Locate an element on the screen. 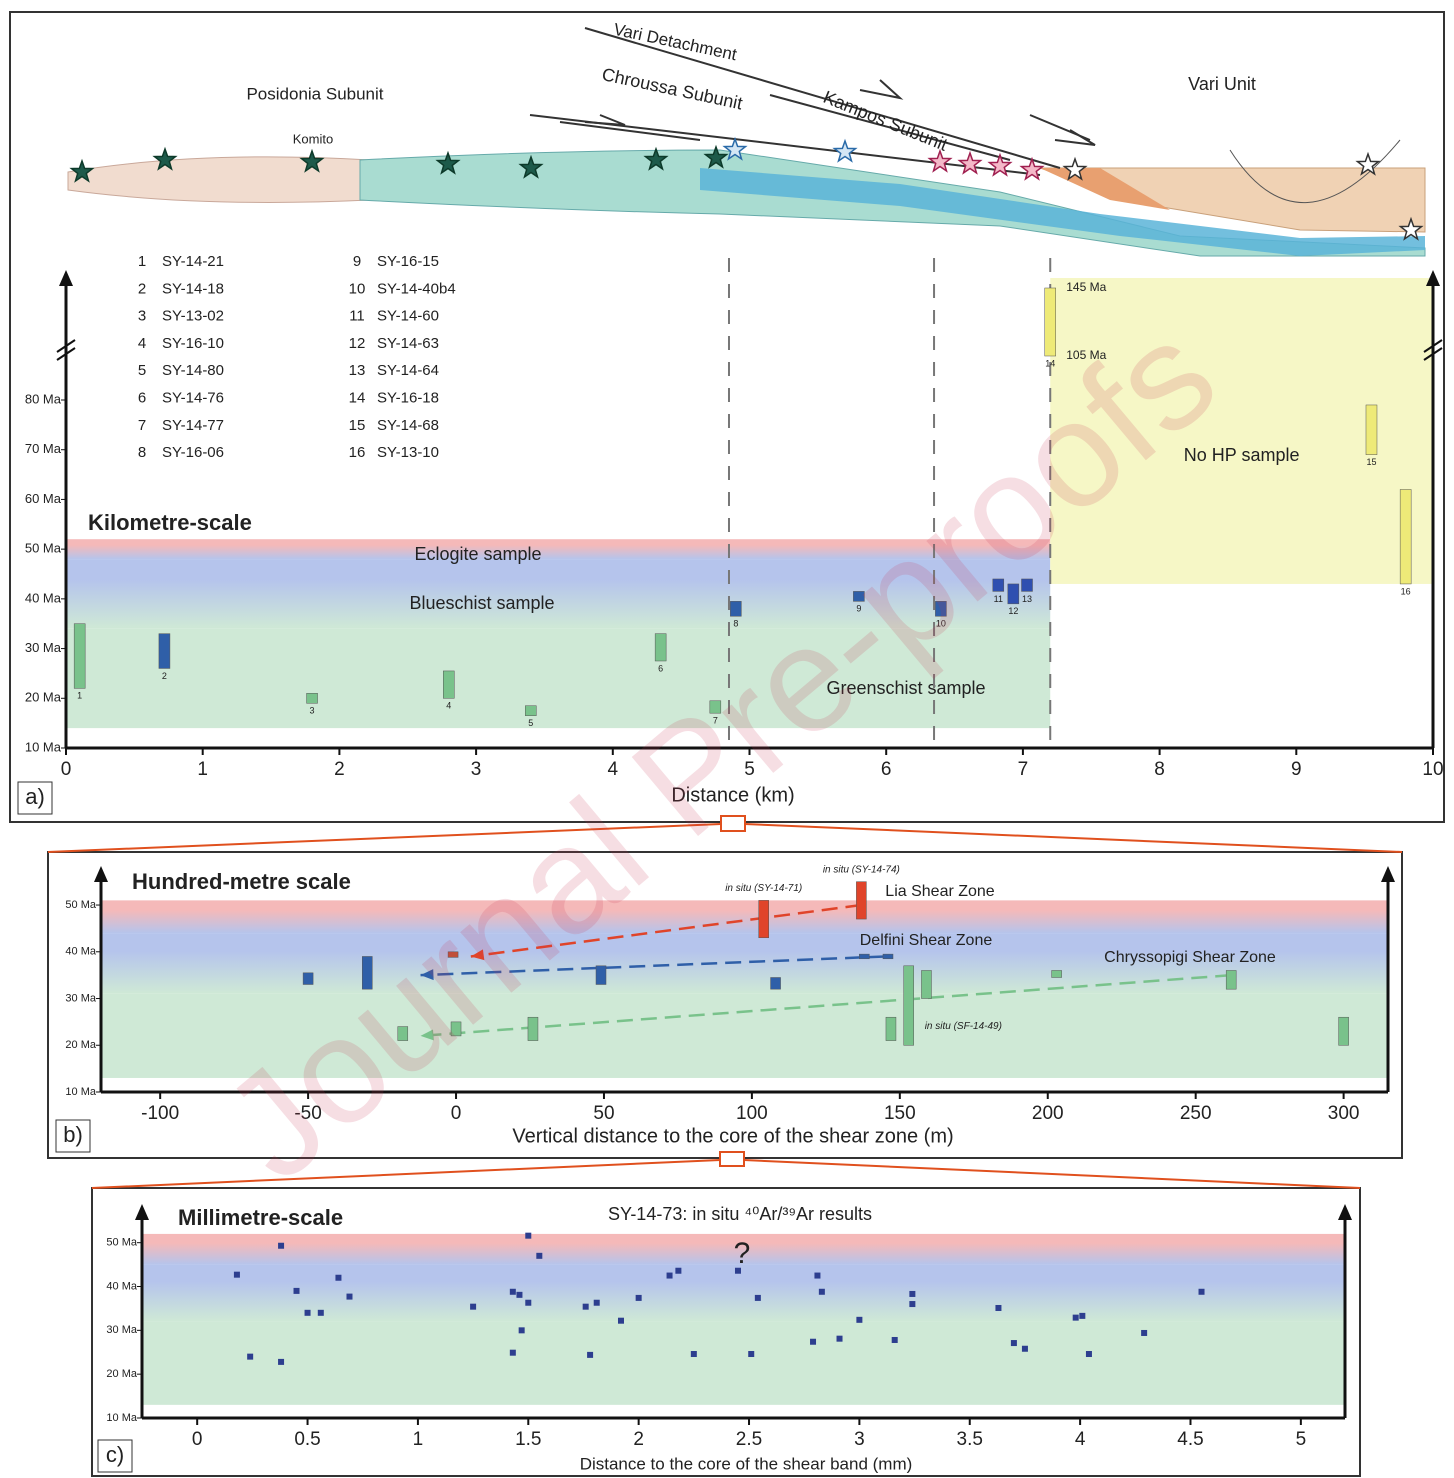 The width and height of the screenshot is (1454, 1478). sample-number: 12 is located at coordinates (357, 343).